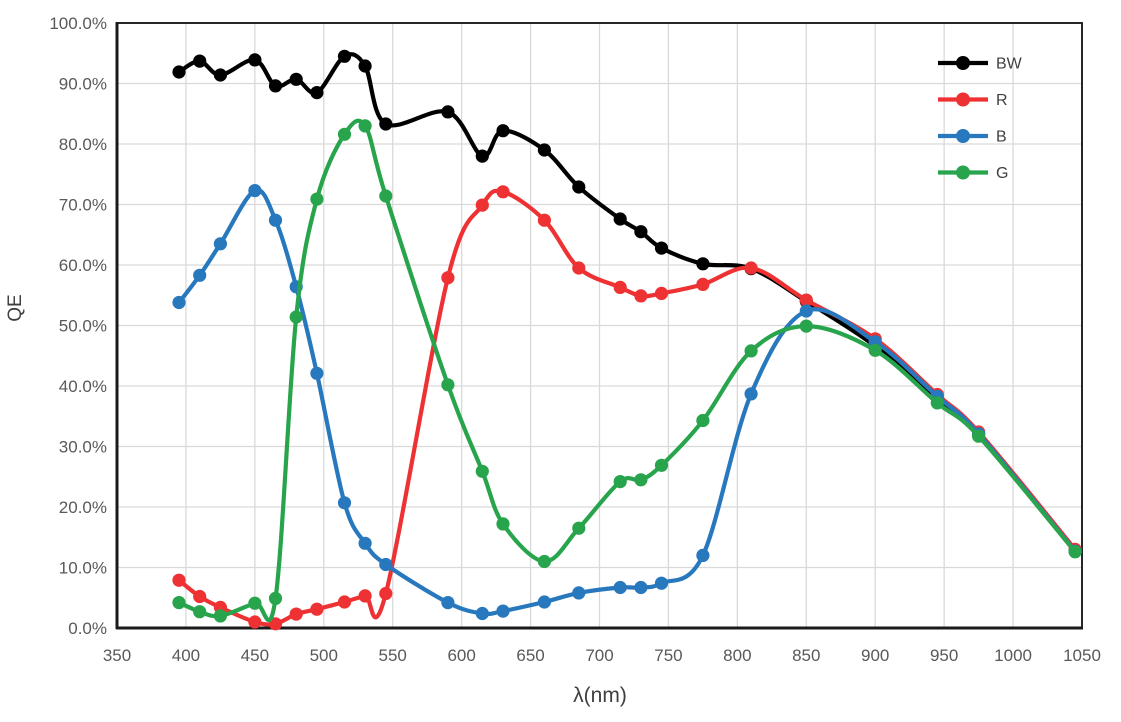 This screenshot has width=1121, height=722. I want to click on legend-dot-R, so click(963, 99).